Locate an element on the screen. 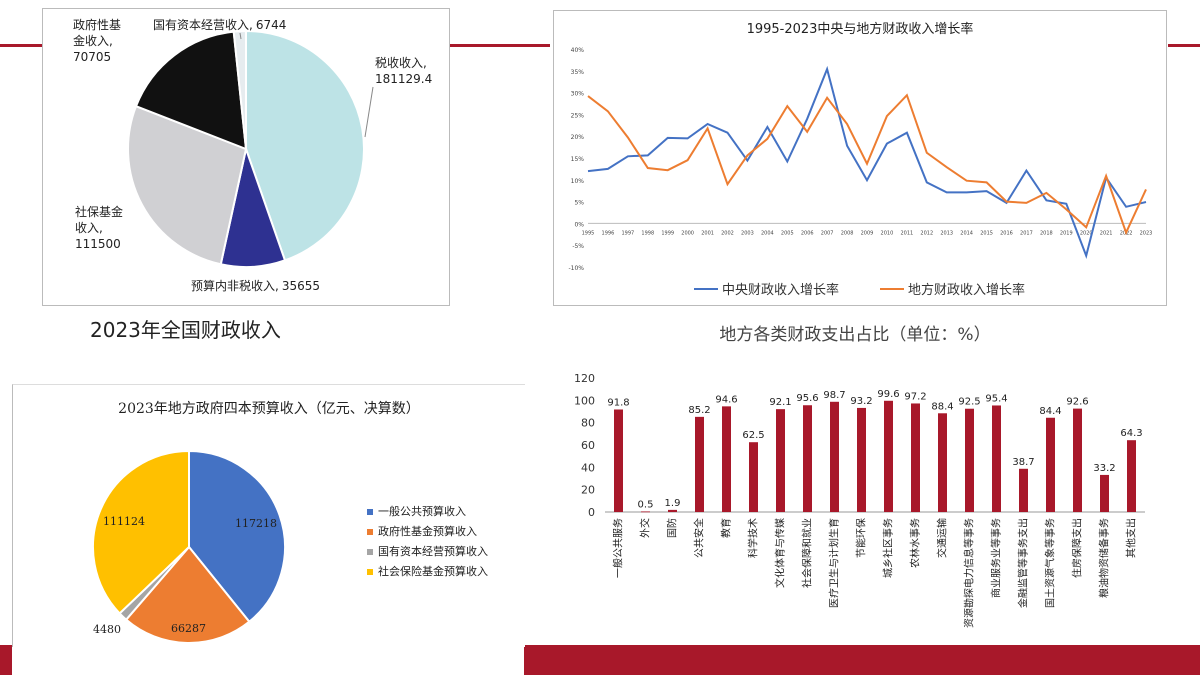  bar-value-label: 98.7 is located at coordinates (834, 395).